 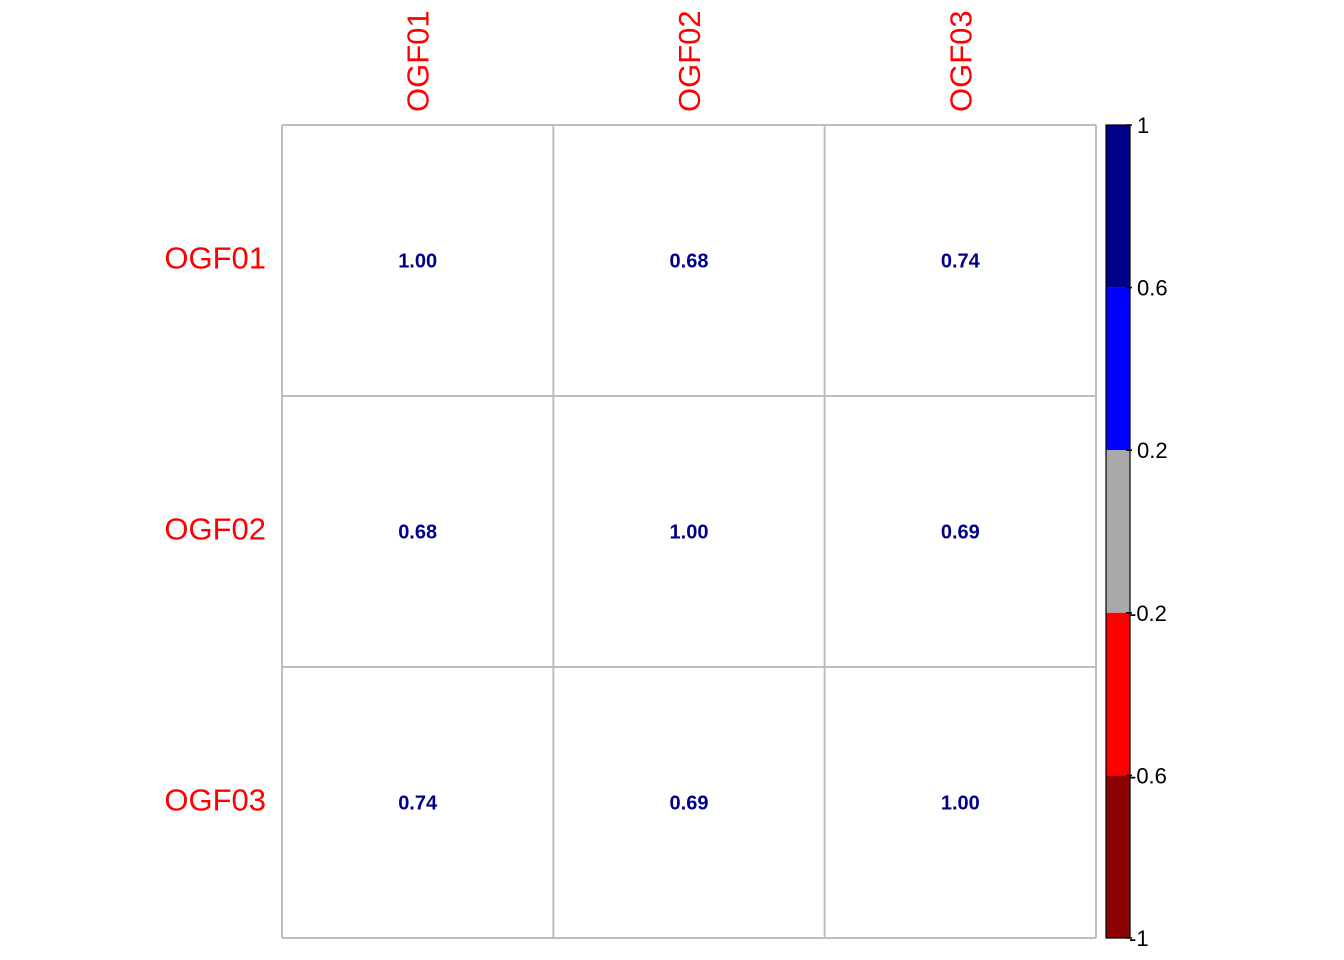 I want to click on colorbar-tick-label: -0.2, so click(x=1148, y=613).